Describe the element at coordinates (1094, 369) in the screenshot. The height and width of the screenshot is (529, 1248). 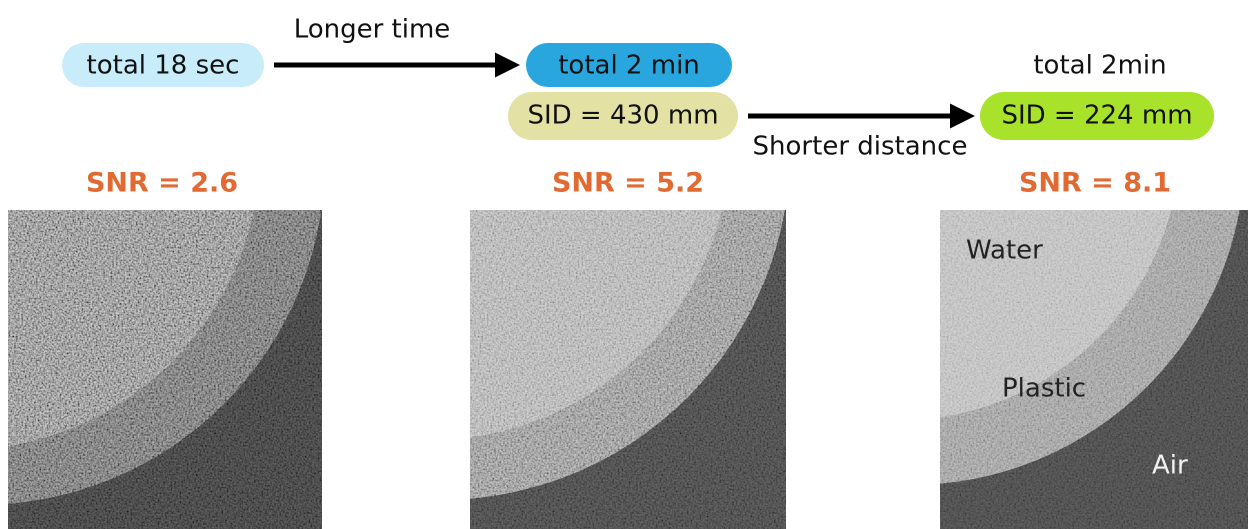
I see `image-panel` at that location.